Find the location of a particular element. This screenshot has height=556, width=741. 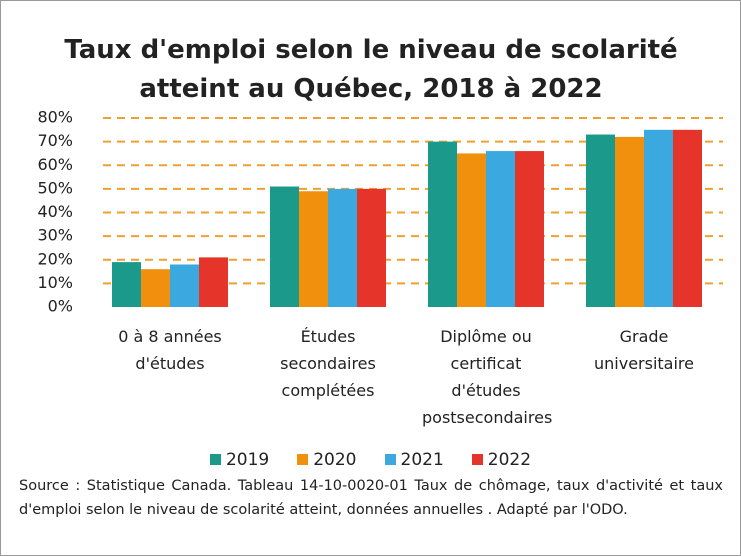

y-tick-label: 60% is located at coordinates (55, 164).